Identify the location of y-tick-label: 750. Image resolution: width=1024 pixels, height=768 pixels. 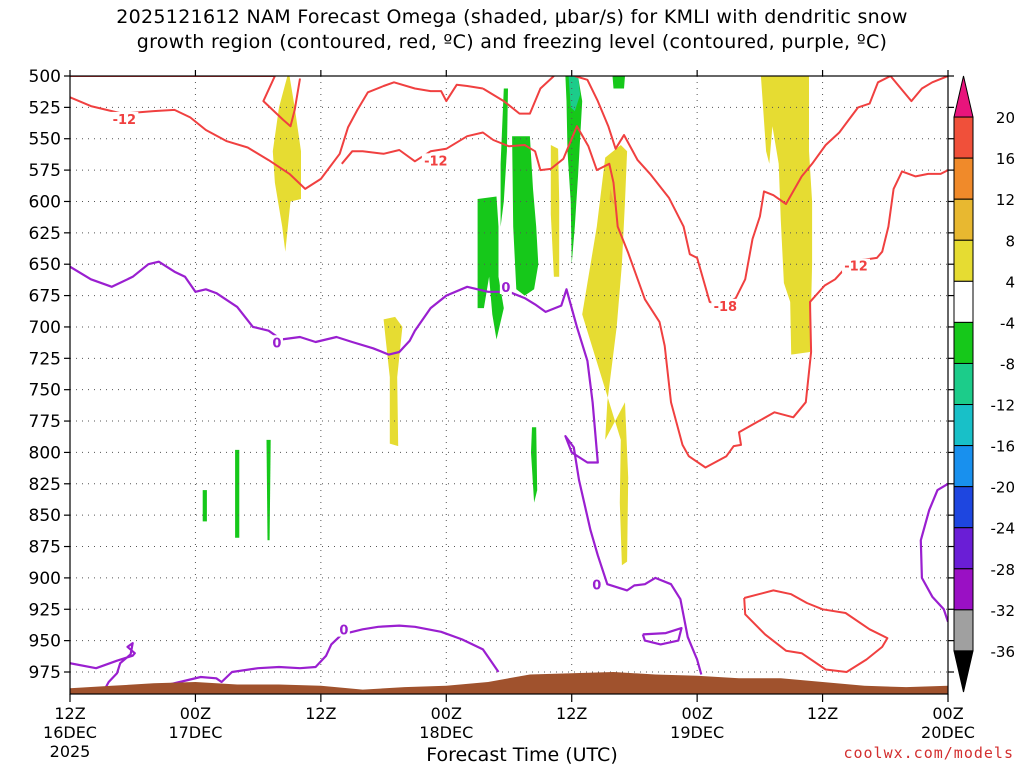
(45, 391).